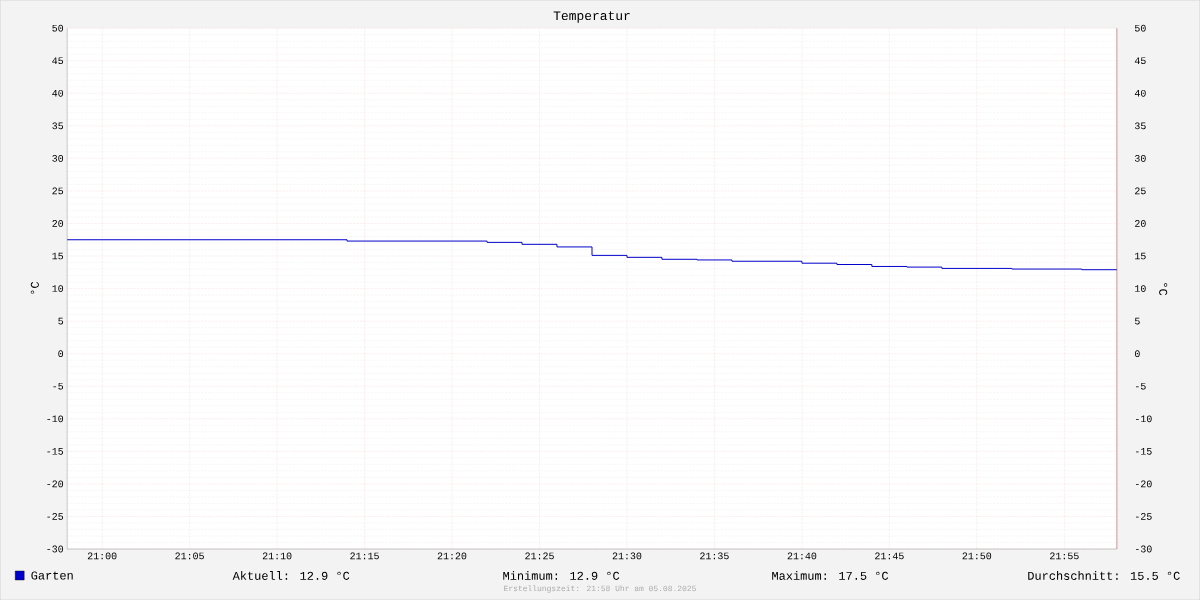  What do you see at coordinates (591, 17) in the screenshot?
I see `chart-title: Temperatur` at bounding box center [591, 17].